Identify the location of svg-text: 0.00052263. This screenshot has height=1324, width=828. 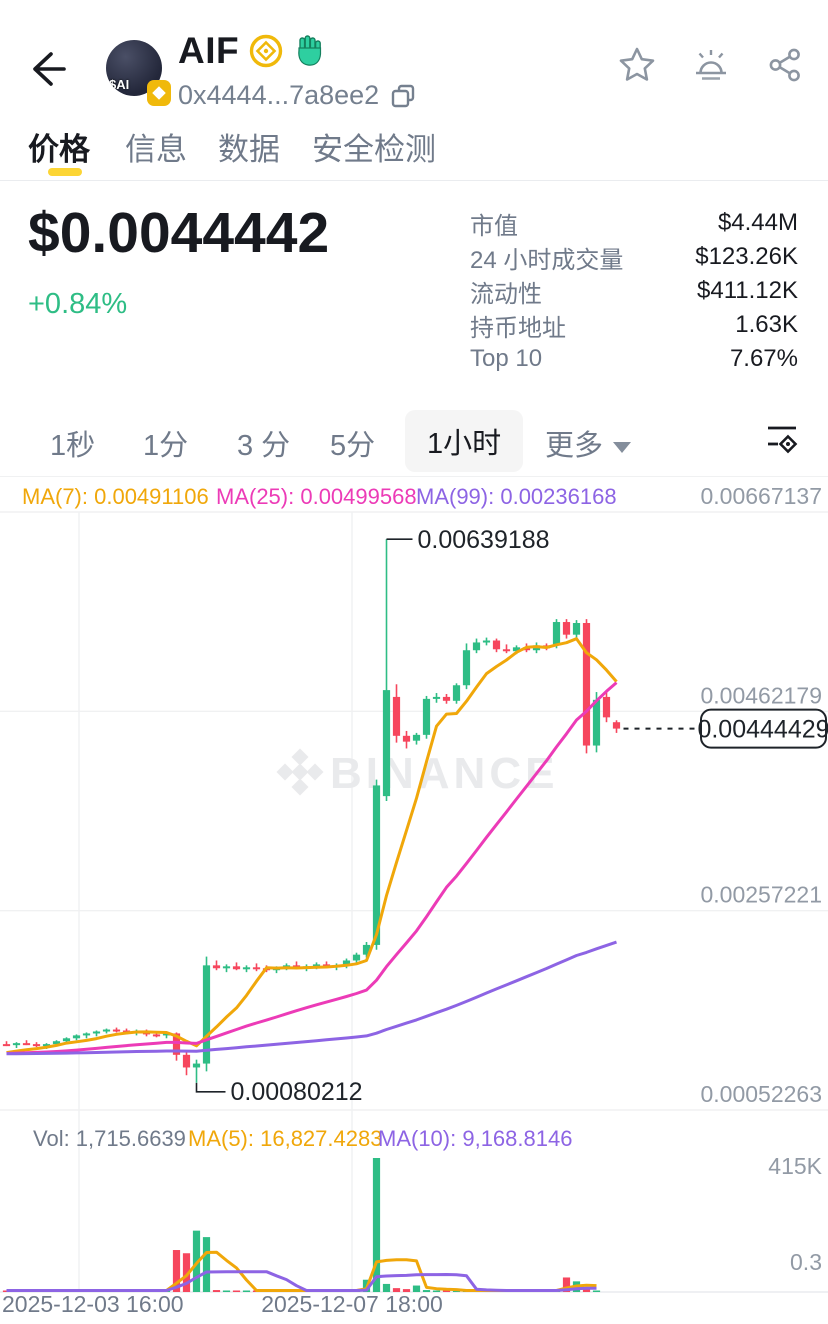
(761, 1094).